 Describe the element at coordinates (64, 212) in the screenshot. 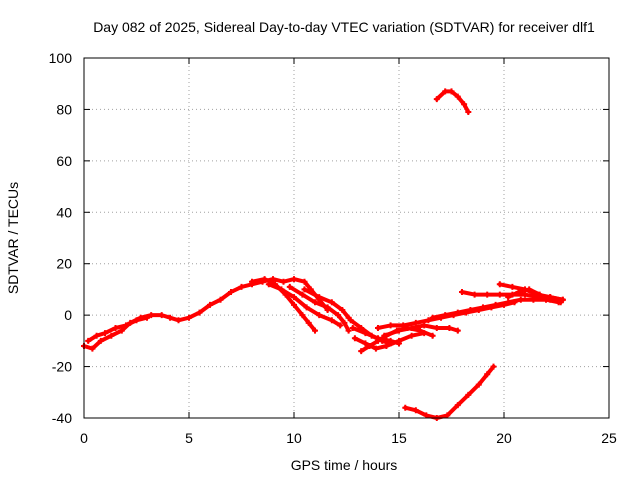

I see `y-tick-label: 40` at that location.